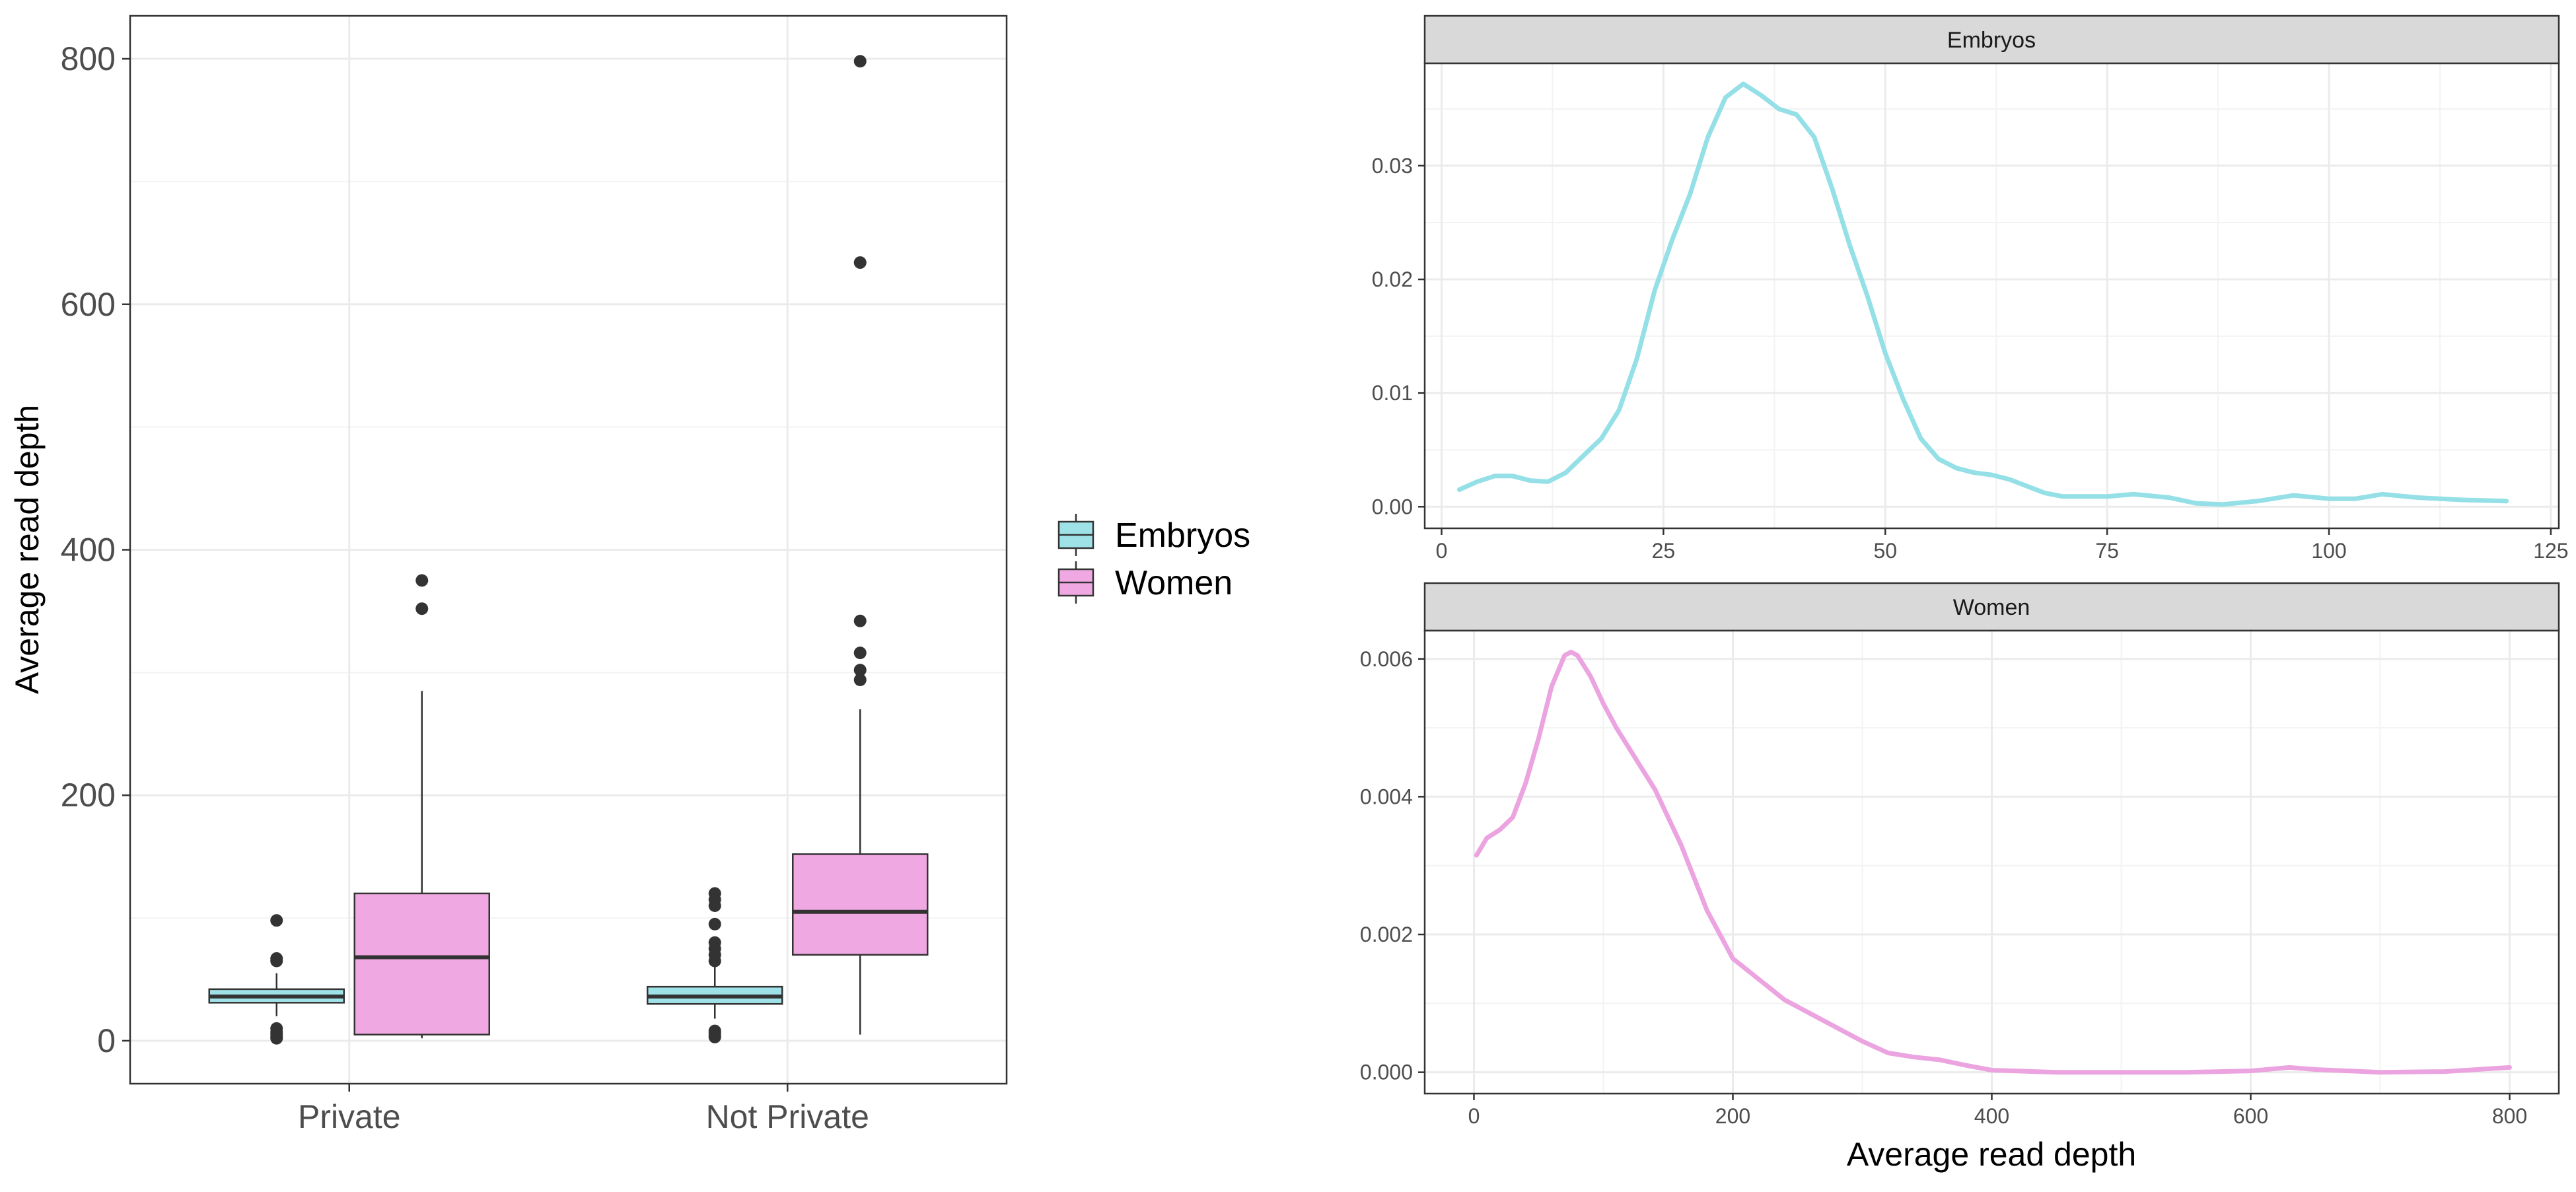 This screenshot has width=2576, height=1192. I want to click on legend-label-embryos: Embryos, so click(1182, 535).